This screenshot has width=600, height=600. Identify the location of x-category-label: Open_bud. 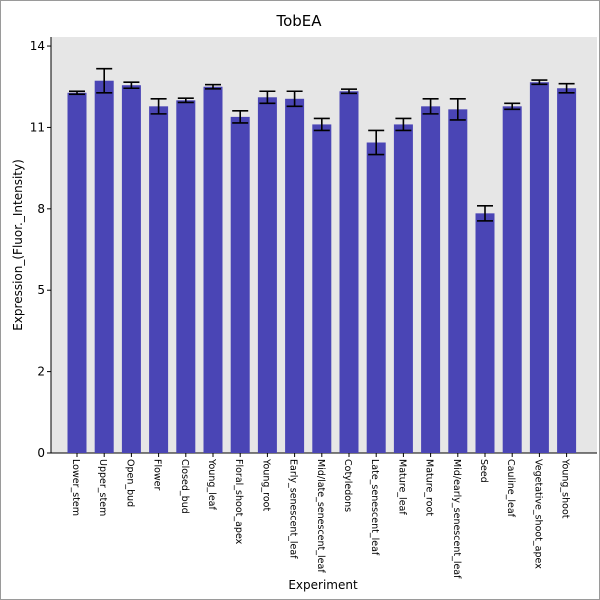
(129, 483).